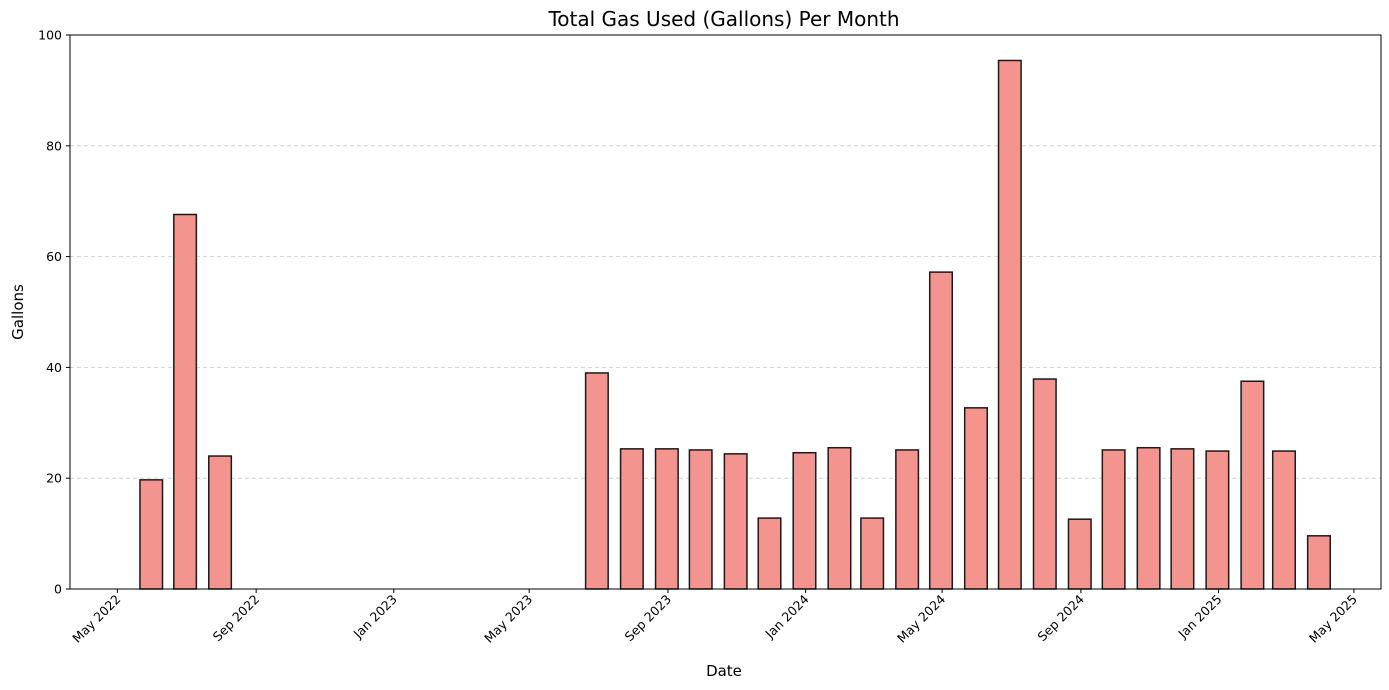 The width and height of the screenshot is (1389, 690). Describe the element at coordinates (54, 256) in the screenshot. I see `y-tick-label: 60` at that location.